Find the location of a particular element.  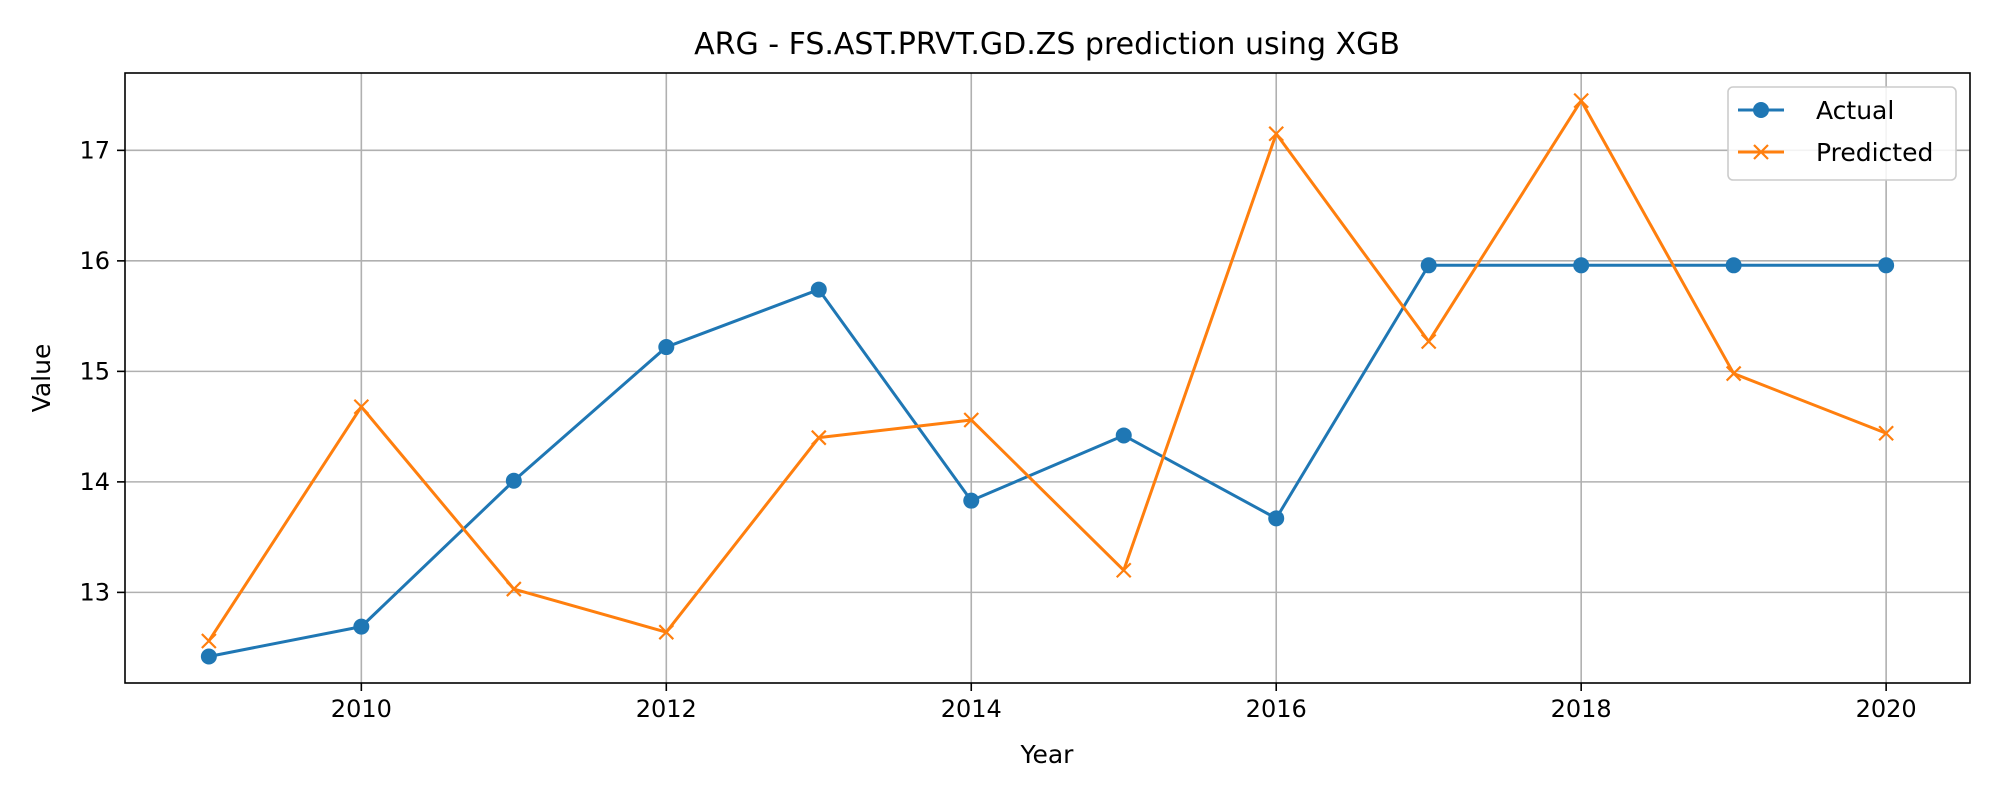

x-tick-label: 2012 is located at coordinates (666, 709).